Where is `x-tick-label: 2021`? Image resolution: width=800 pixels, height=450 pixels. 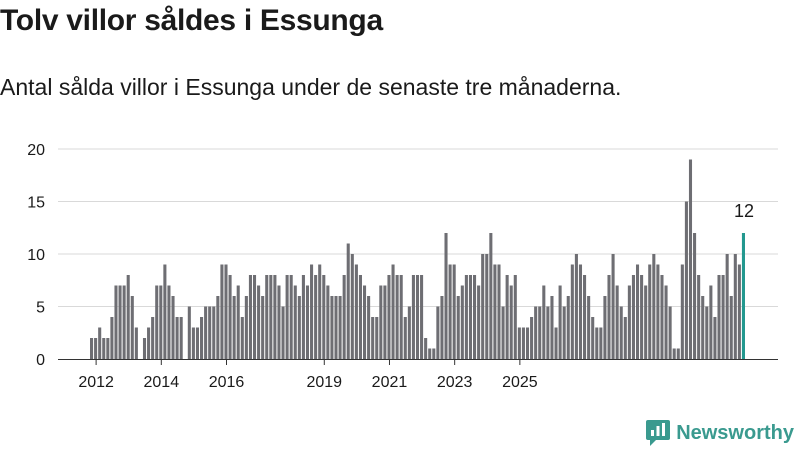
x-tick-label: 2021 is located at coordinates (390, 382).